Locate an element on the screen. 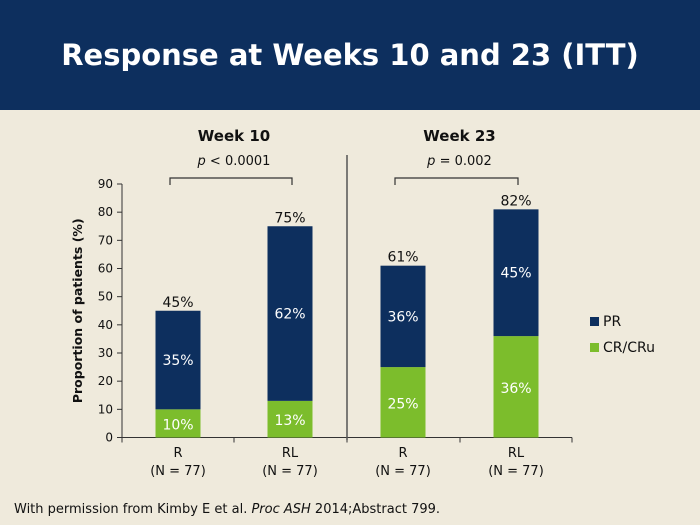 This screenshot has height=525, width=700. y-tick-label: 50 is located at coordinates (105, 297).